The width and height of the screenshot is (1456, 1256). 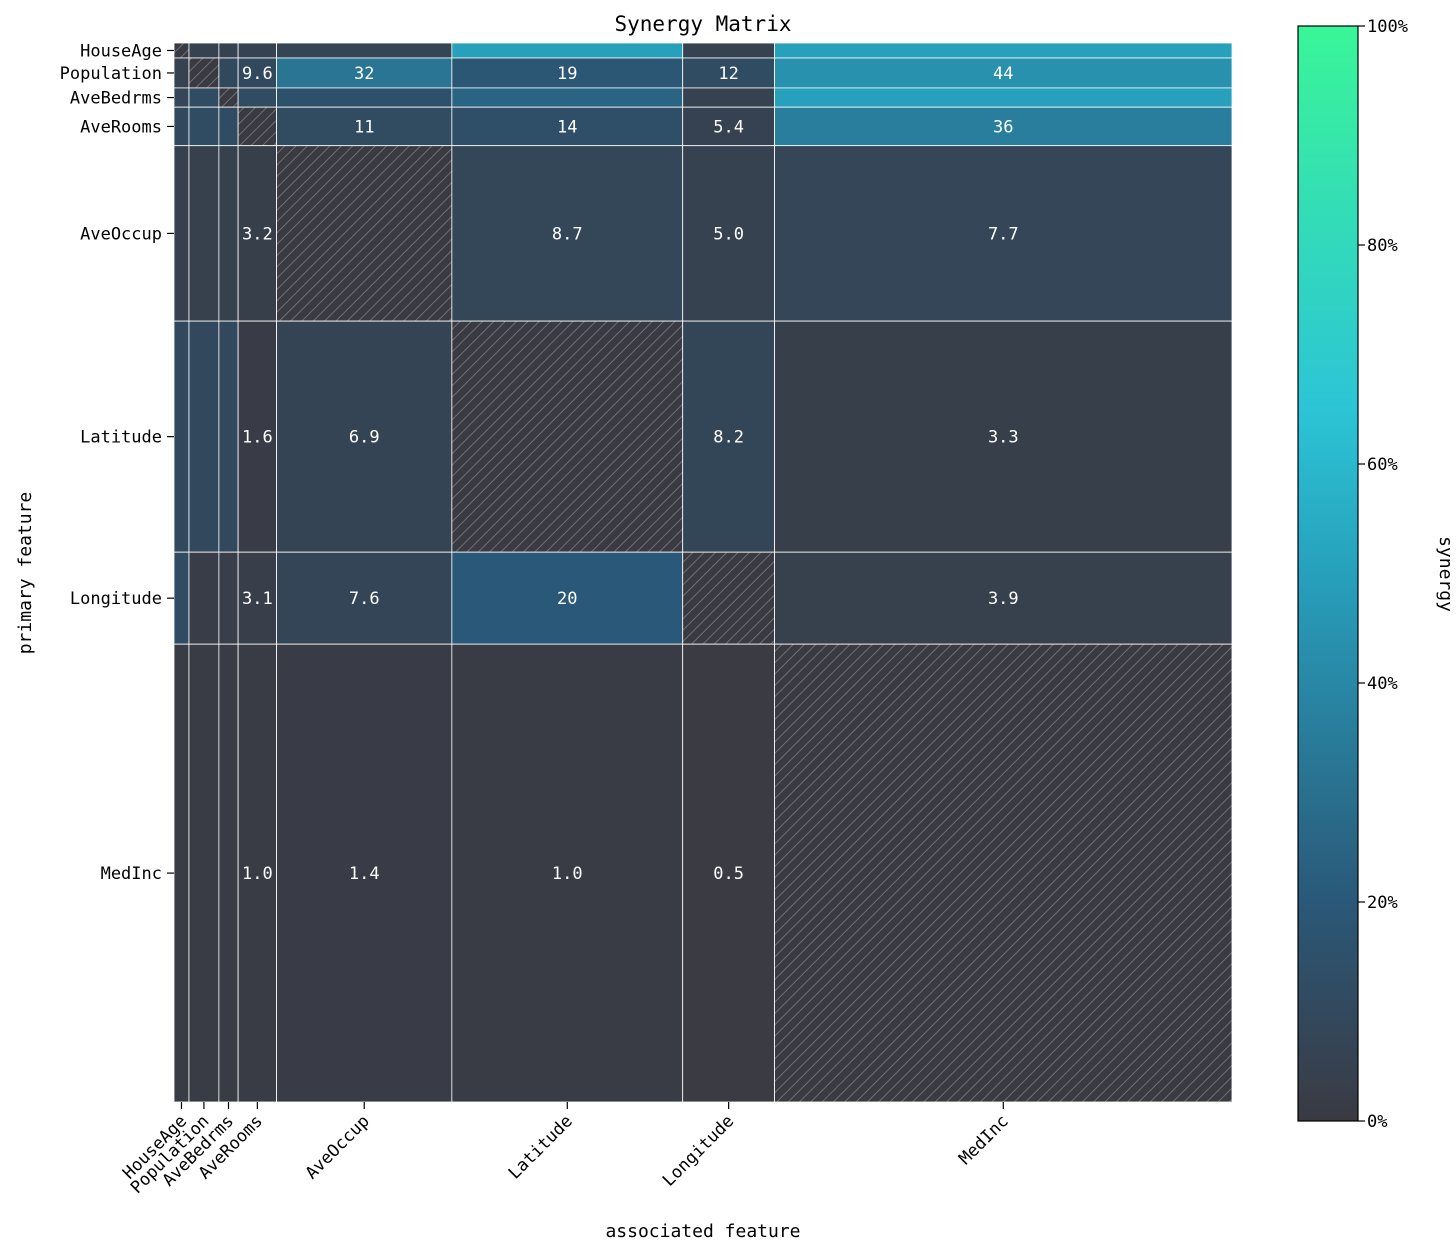 I want to click on y-tick-label: HouseAge, so click(x=121, y=51).